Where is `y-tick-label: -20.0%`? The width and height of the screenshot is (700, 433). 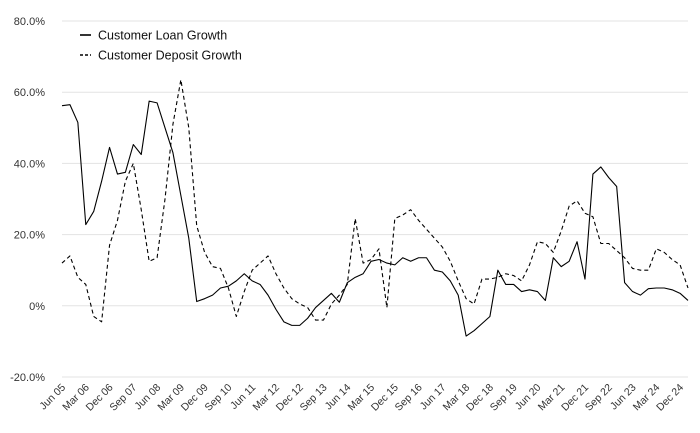 y-tick-label: -20.0% is located at coordinates (27, 378).